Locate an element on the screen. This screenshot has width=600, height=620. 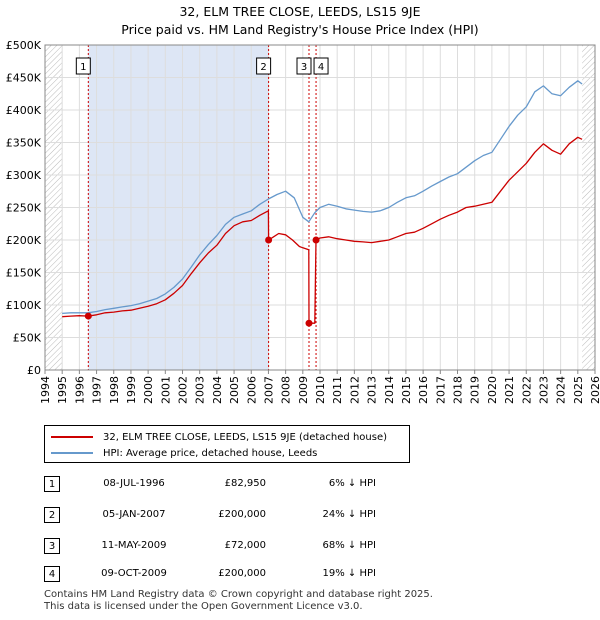
transaction-hpi-diff: 6% ↓ HPI is located at coordinates (352, 483).